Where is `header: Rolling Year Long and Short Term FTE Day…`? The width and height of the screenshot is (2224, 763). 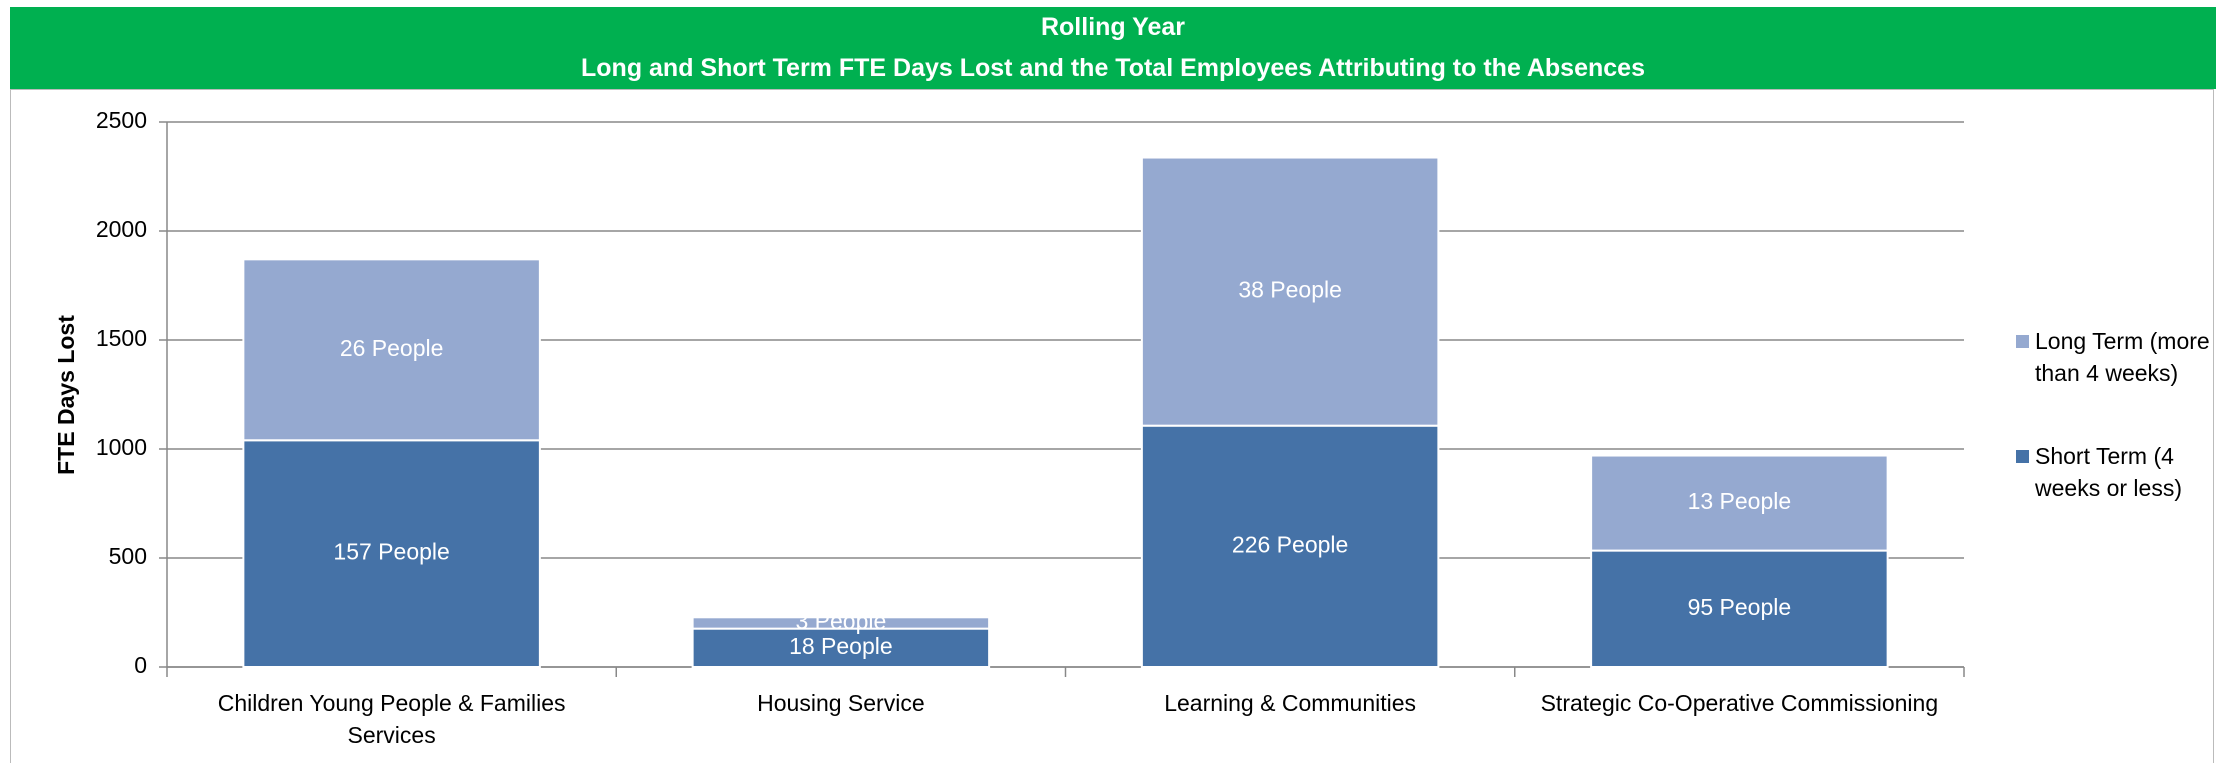 header: Rolling Year Long and Short Term FTE Day… is located at coordinates (1113, 48).